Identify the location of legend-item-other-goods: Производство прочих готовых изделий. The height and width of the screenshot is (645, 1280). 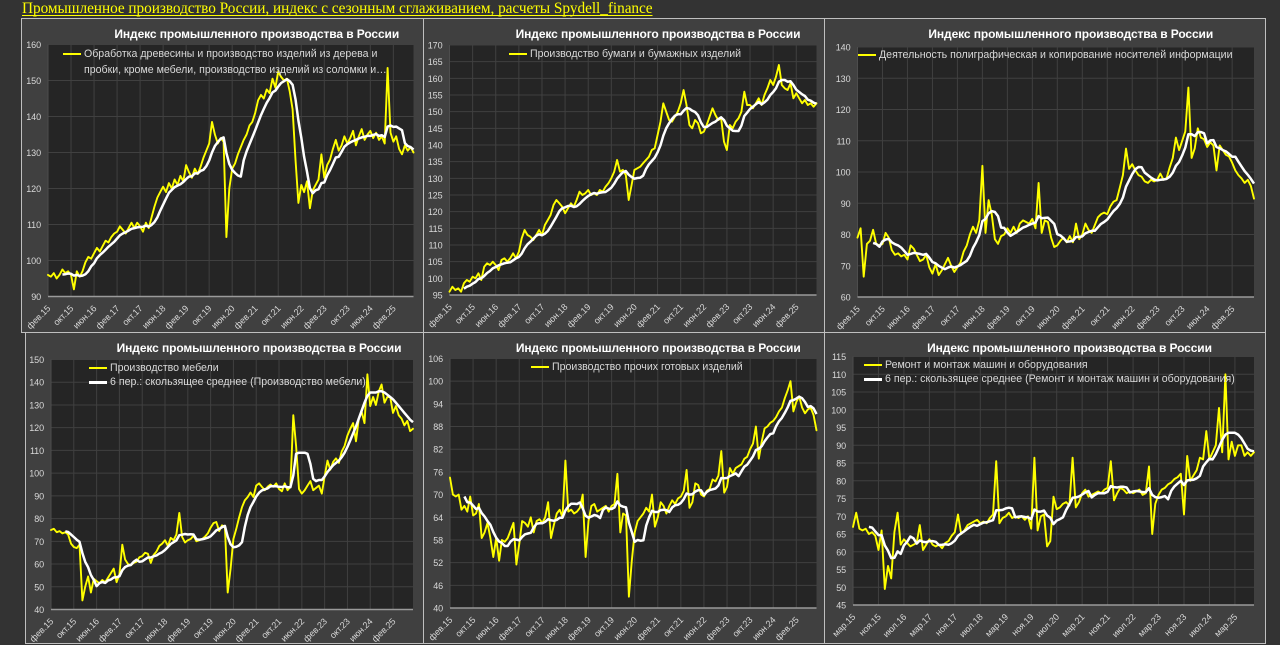
(637, 367).